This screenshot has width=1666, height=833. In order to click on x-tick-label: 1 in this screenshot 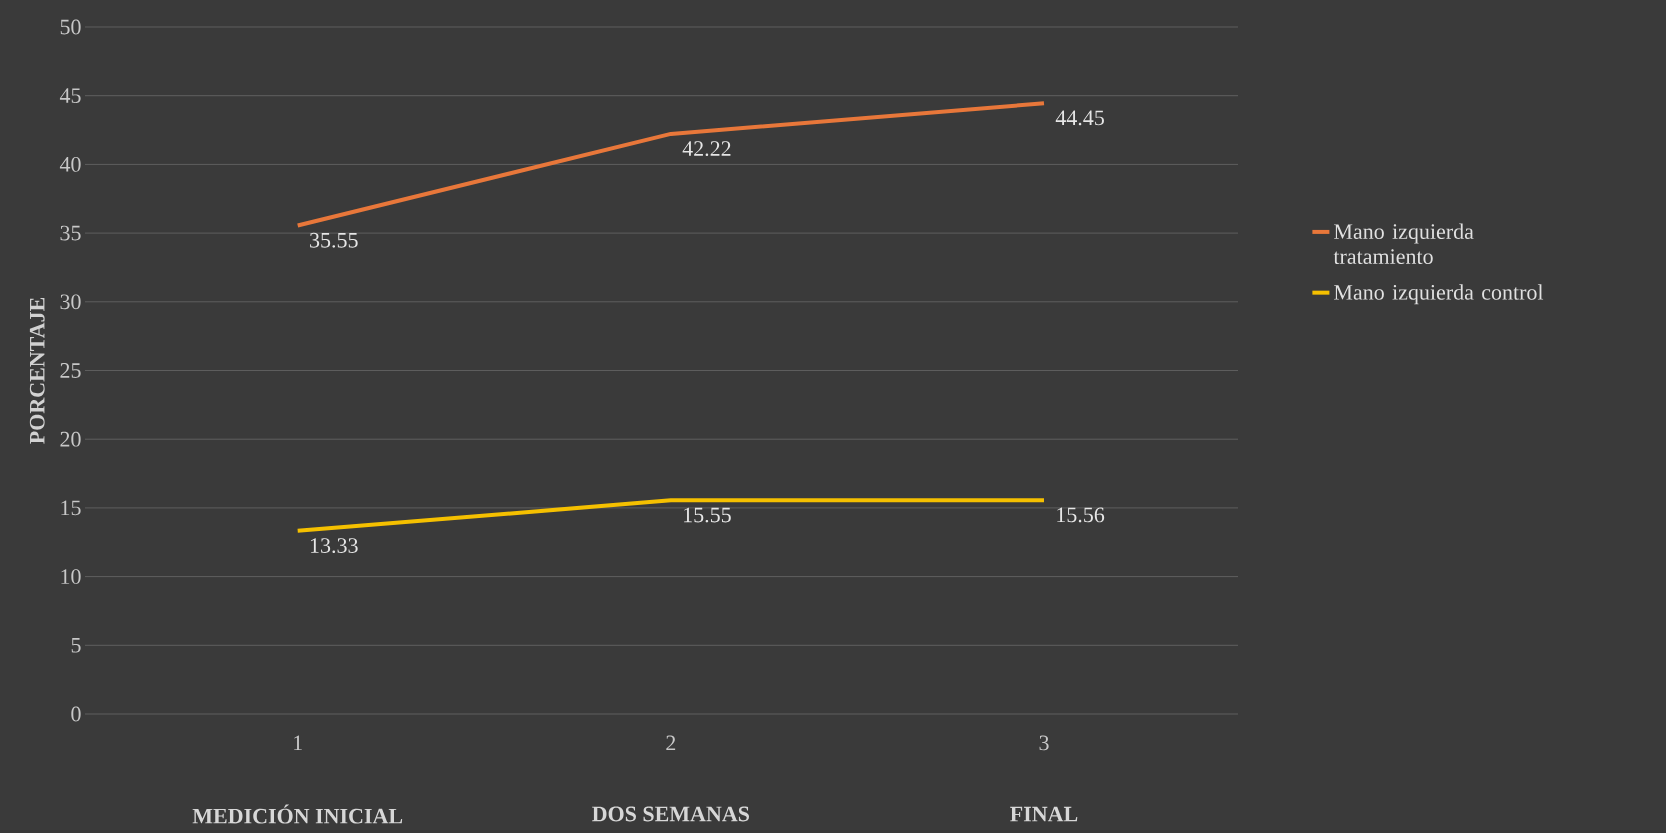, I will do `click(298, 743)`.